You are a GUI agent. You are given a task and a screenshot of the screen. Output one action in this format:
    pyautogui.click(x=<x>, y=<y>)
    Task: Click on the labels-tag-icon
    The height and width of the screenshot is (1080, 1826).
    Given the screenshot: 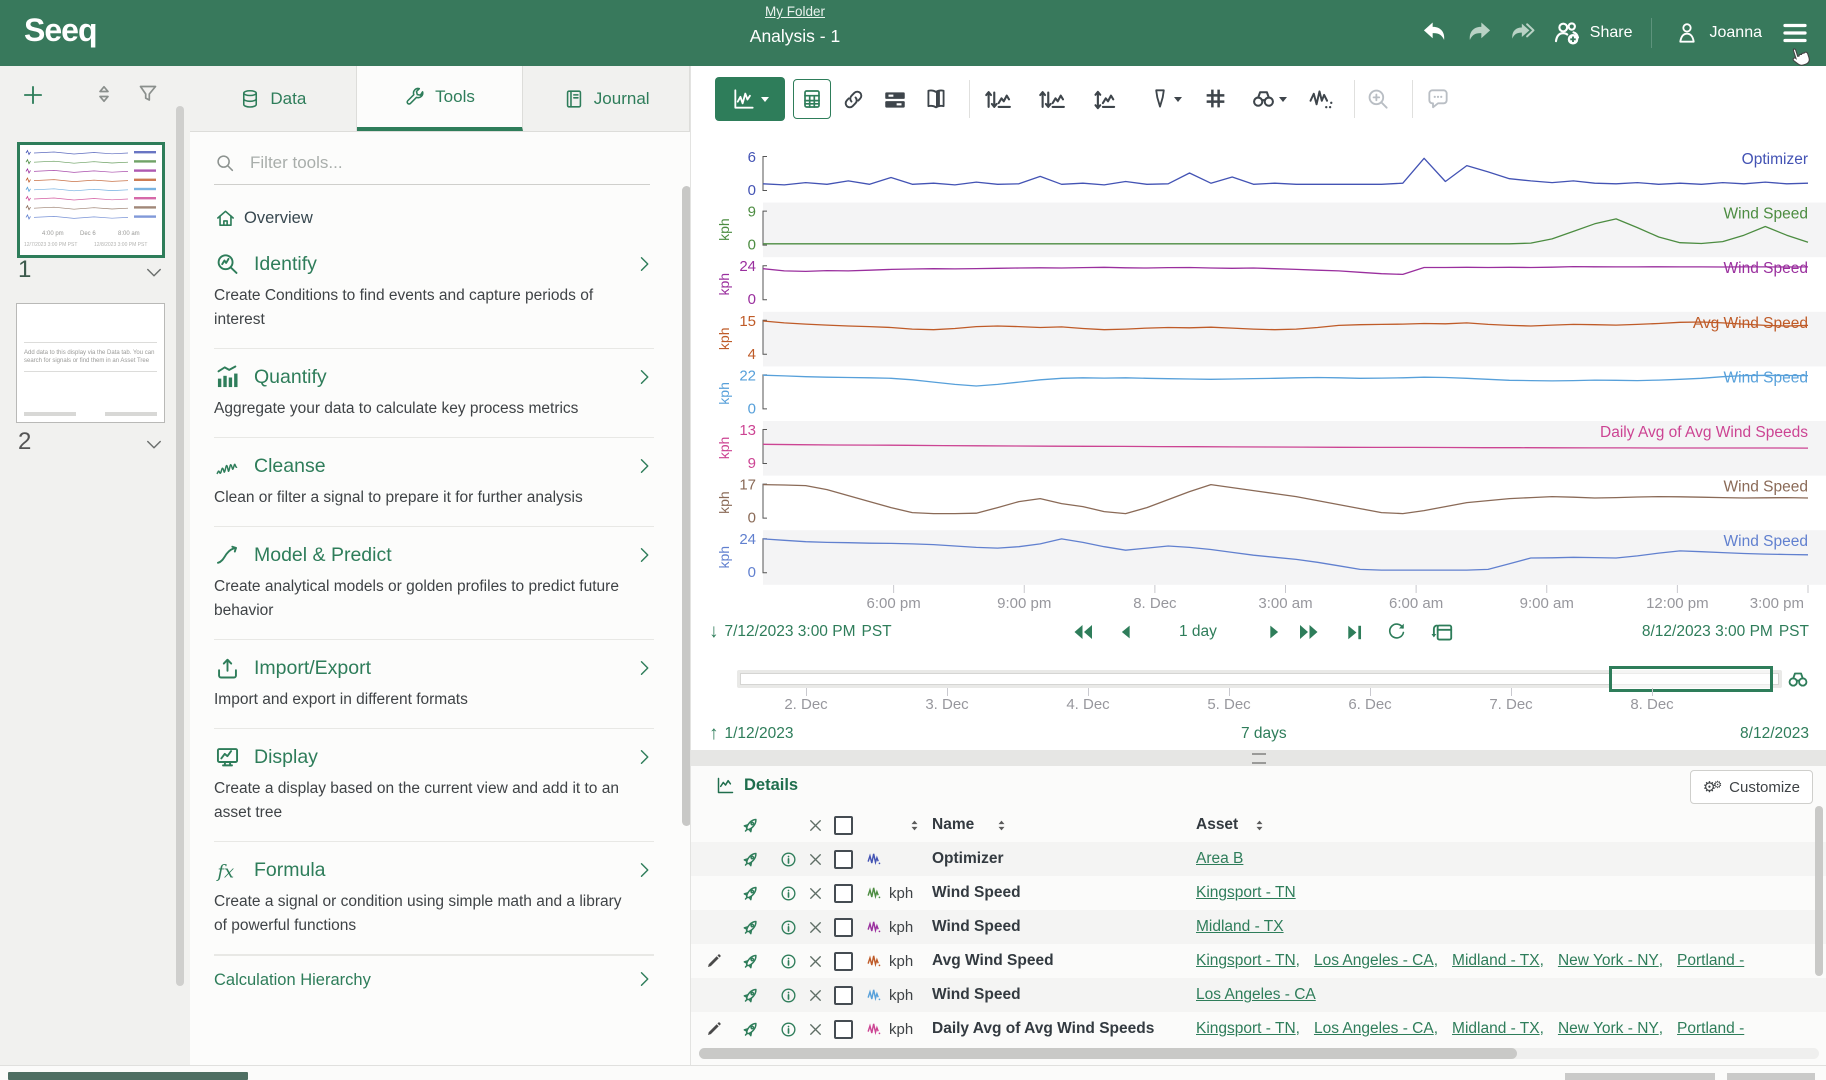 What is the action you would take?
    pyautogui.click(x=1164, y=99)
    